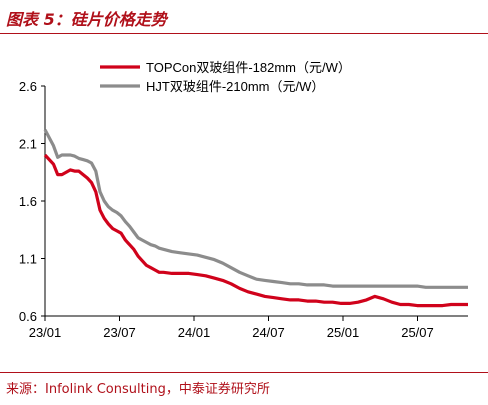 This screenshot has height=405, width=488. I want to click on title-divider, so click(244, 33).